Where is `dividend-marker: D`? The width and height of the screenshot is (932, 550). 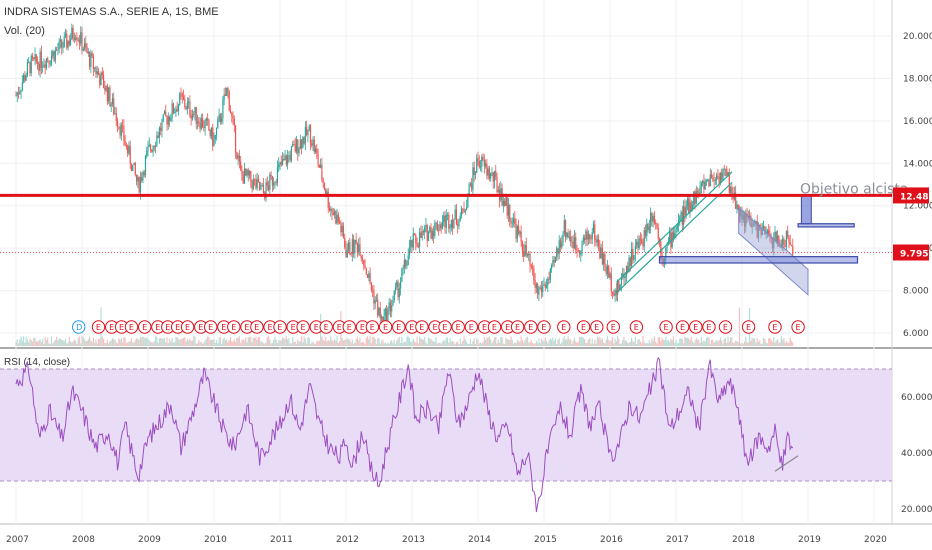
dividend-marker: D is located at coordinates (79, 327).